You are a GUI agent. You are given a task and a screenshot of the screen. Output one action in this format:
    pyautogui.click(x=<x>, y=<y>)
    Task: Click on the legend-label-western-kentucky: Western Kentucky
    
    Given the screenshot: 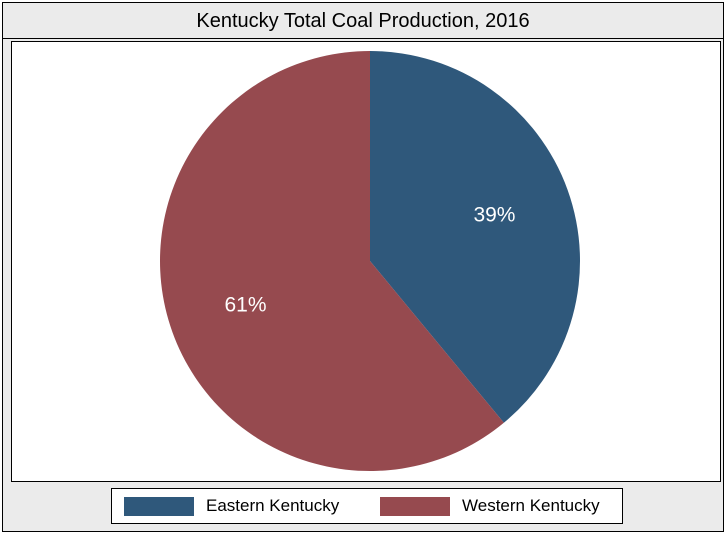 What is the action you would take?
    pyautogui.click(x=531, y=505)
    